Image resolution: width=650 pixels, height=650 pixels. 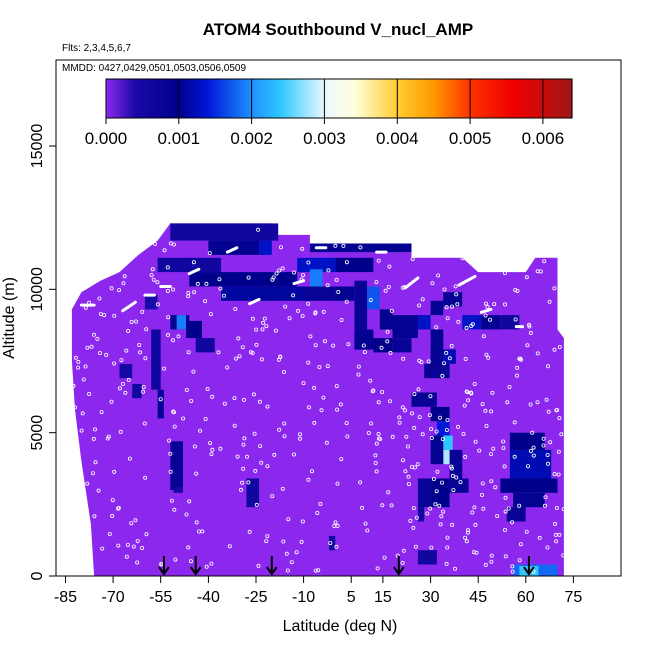 I want to click on y-axis-label: Altitude (m), so click(x=9, y=318).